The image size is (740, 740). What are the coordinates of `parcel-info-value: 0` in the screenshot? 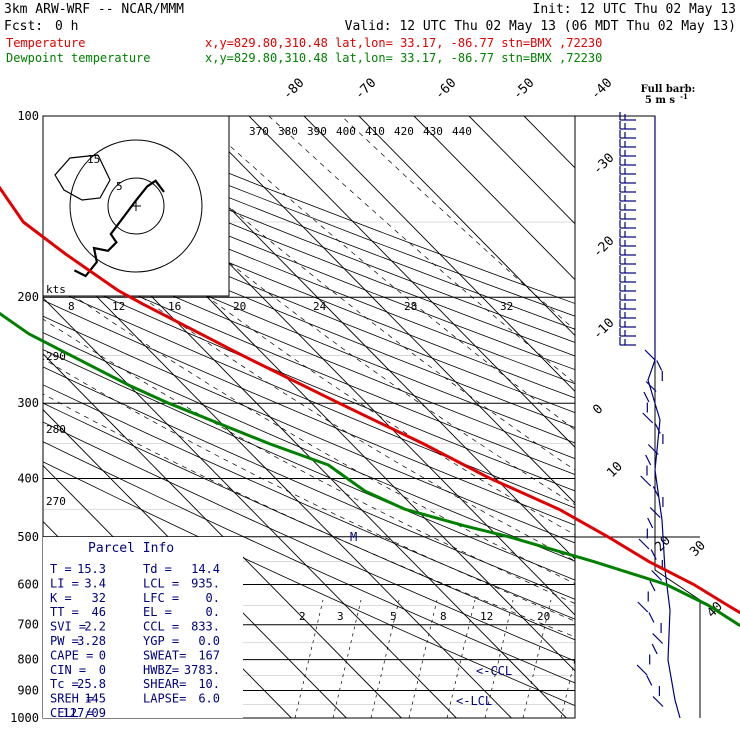 It's located at (102, 655).